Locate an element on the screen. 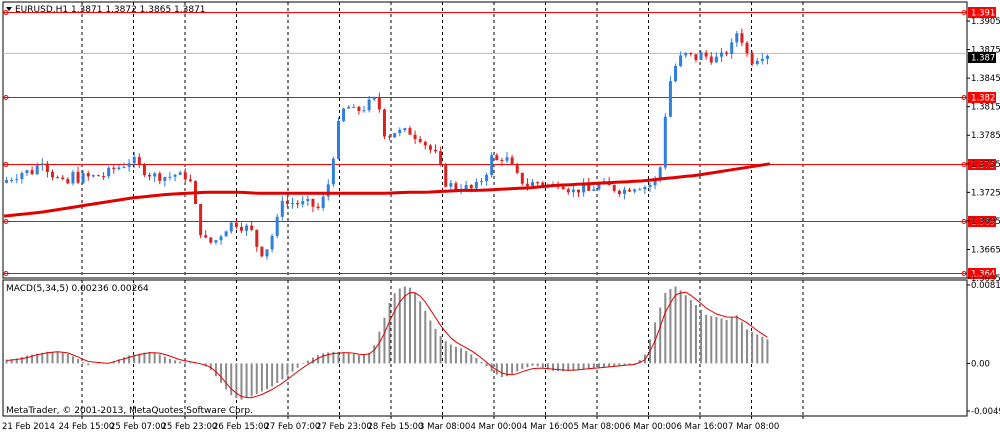 This screenshot has height=438, width=1000. time-tick-label: 4 Mar 00:00 is located at coordinates (496, 427).